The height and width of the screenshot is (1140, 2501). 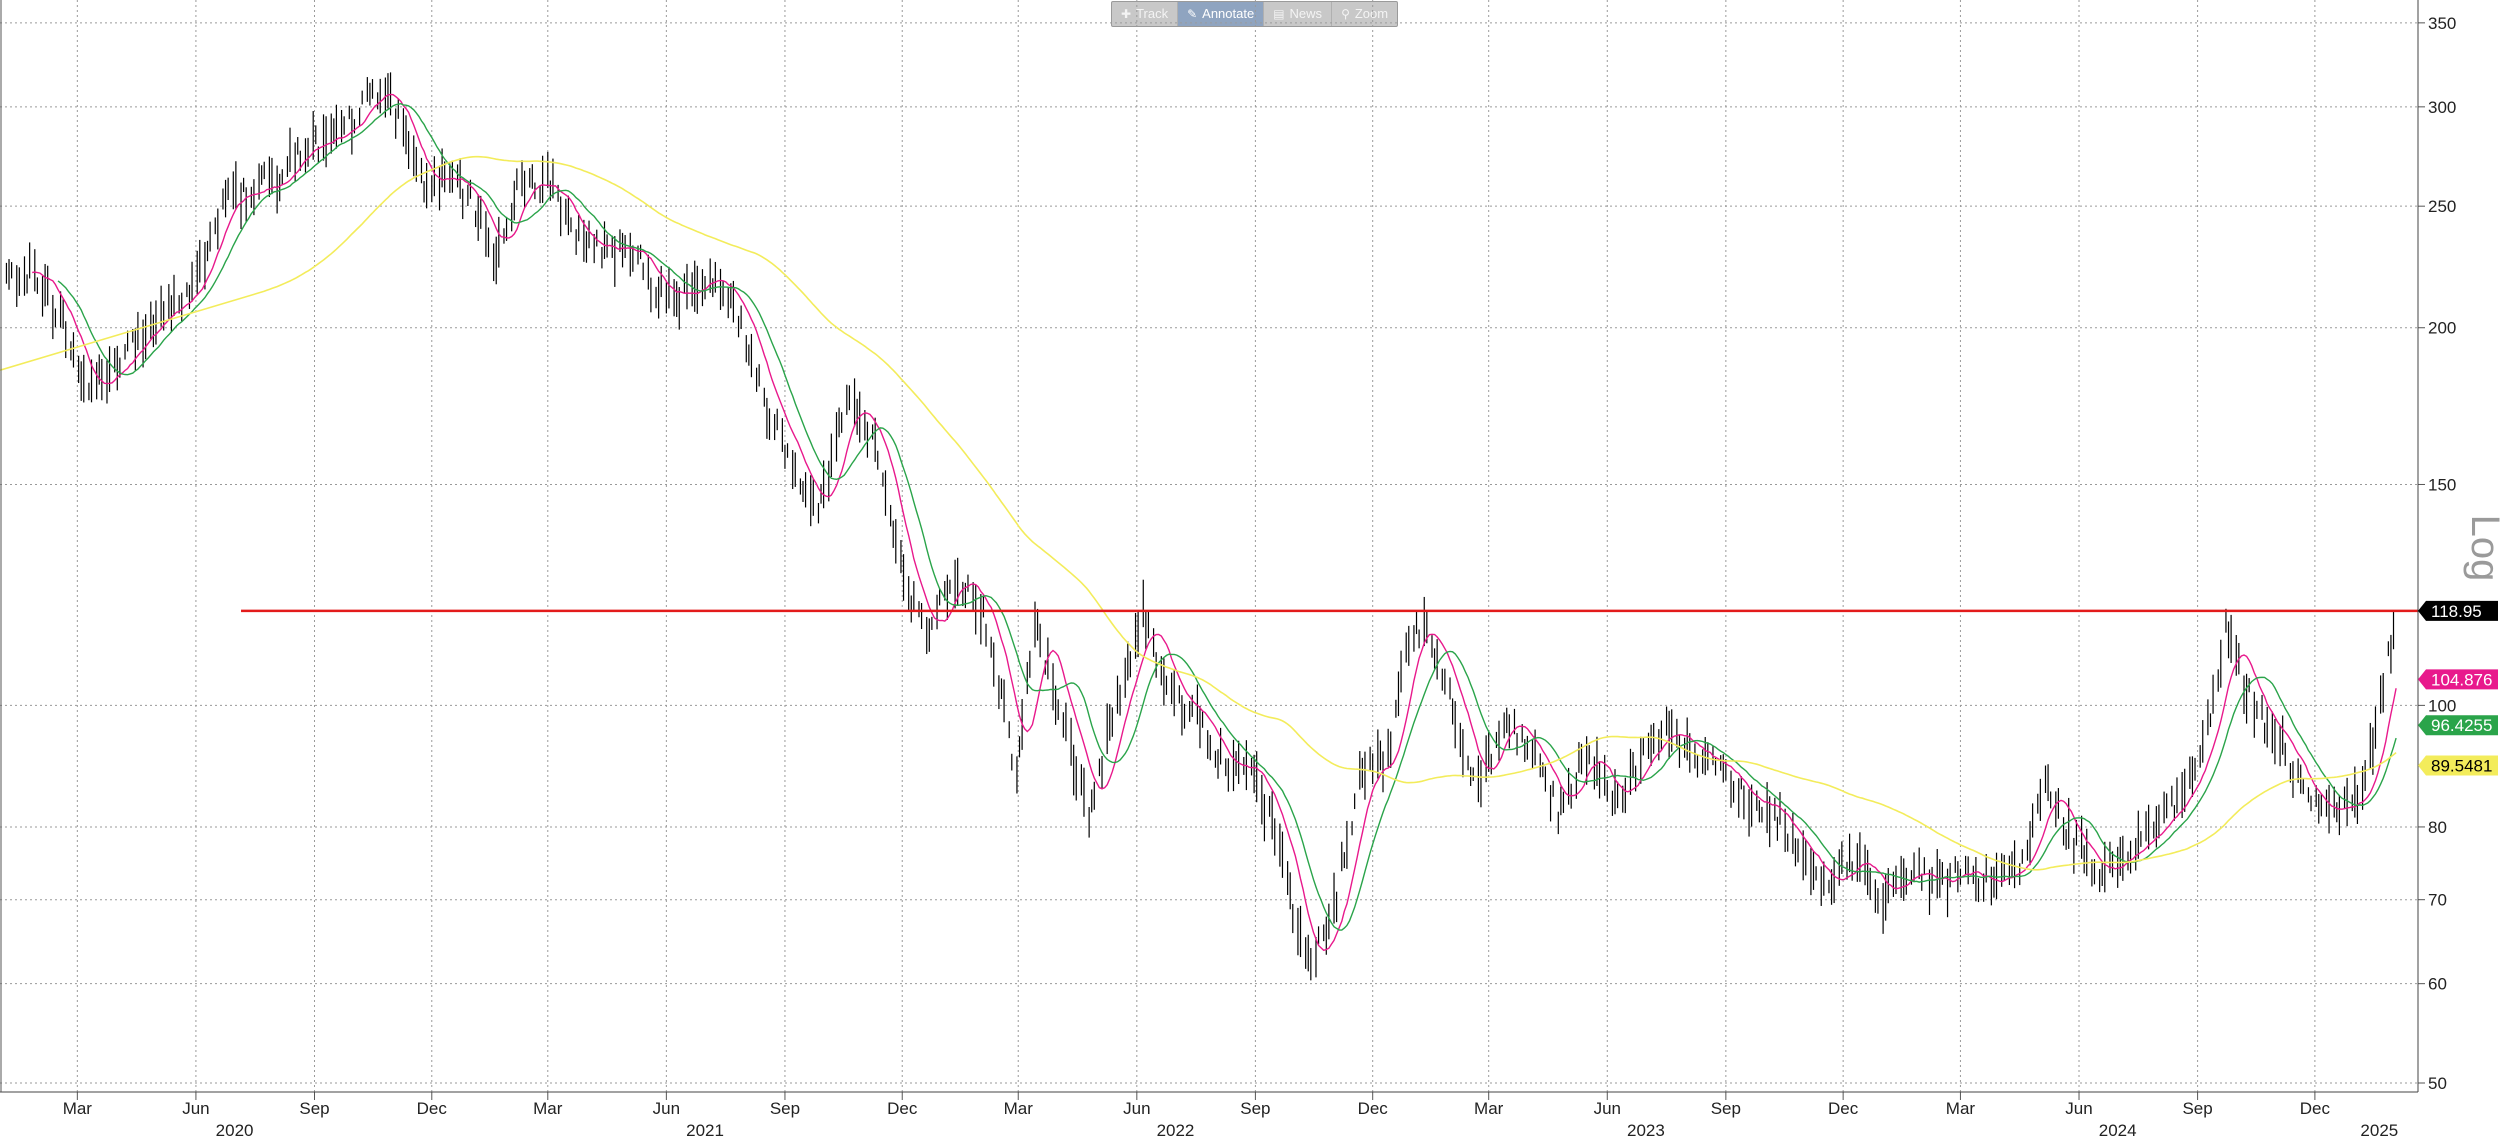 I want to click on yellow-ma-tag: 89.5481, so click(x=2458, y=765).